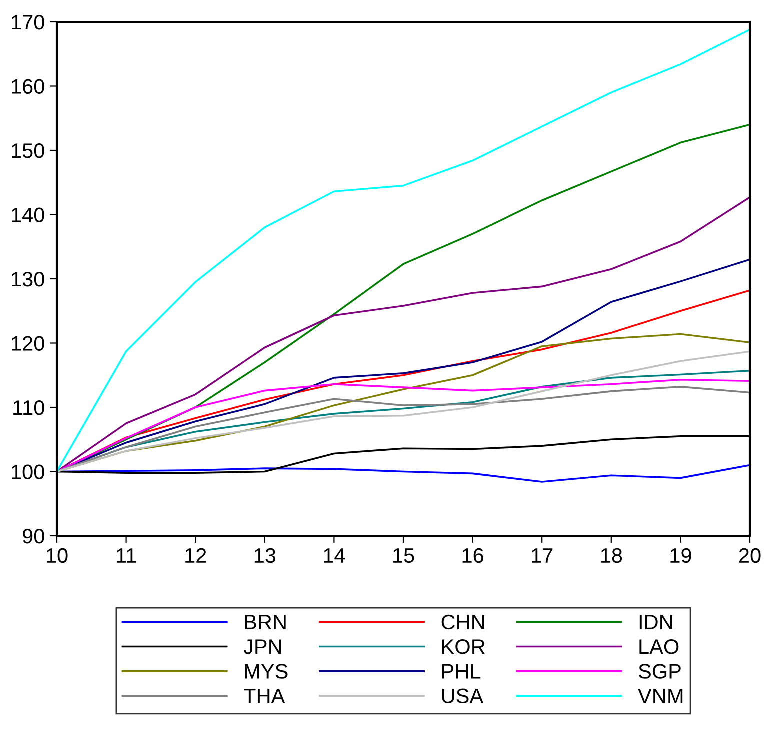 The width and height of the screenshot is (767, 731). Describe the element at coordinates (681, 556) in the screenshot. I see `x-tick-label: 19` at that location.